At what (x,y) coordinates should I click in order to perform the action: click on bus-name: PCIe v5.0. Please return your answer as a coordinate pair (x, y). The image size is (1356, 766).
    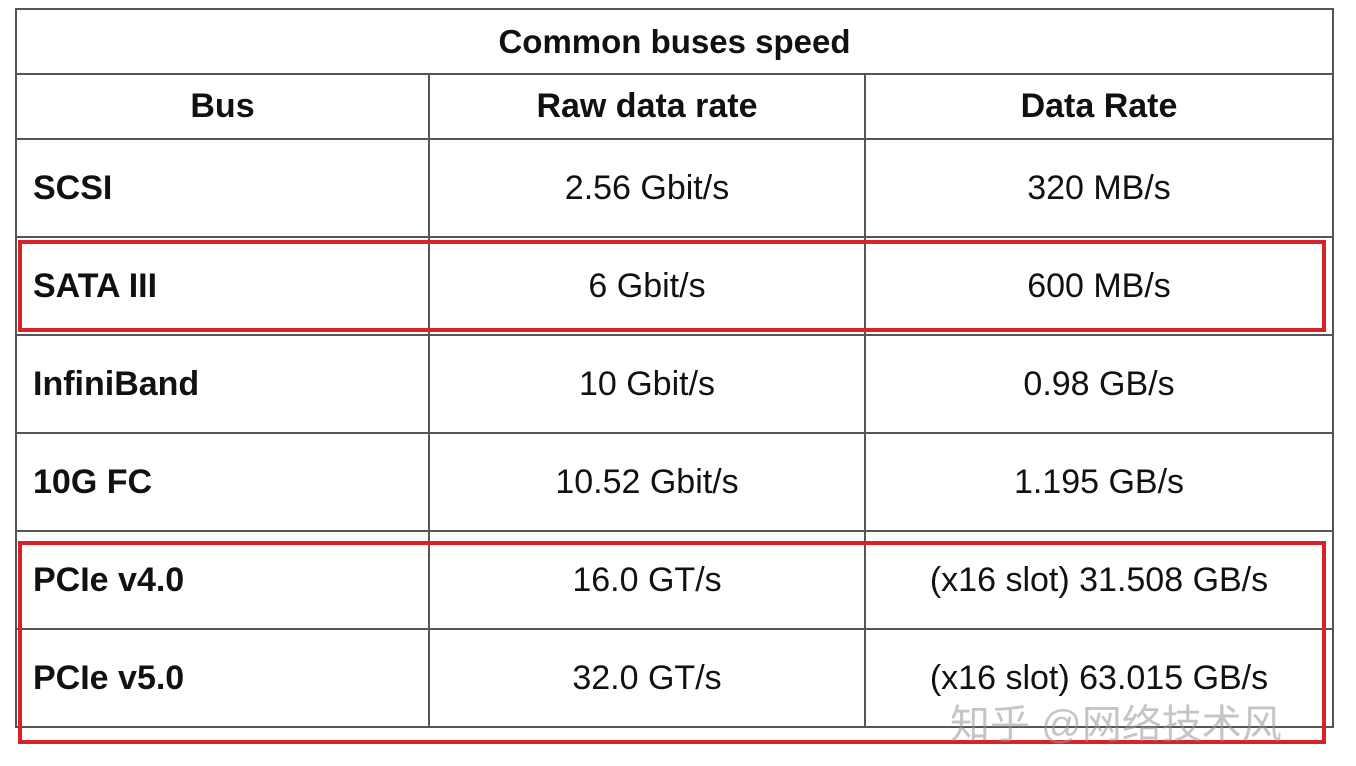
    Looking at the image, I should click on (222, 678).